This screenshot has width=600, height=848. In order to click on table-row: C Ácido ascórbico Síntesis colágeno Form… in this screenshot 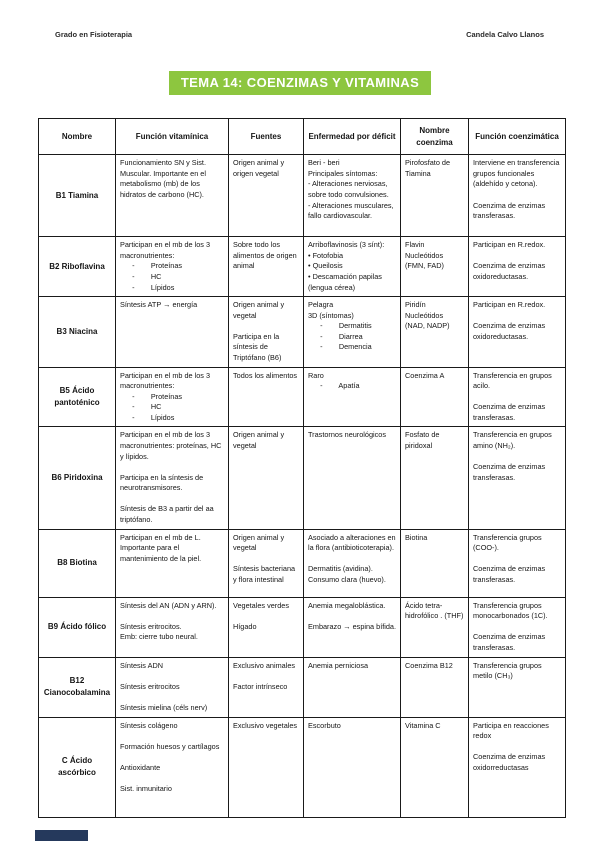, I will do `click(302, 767)`.